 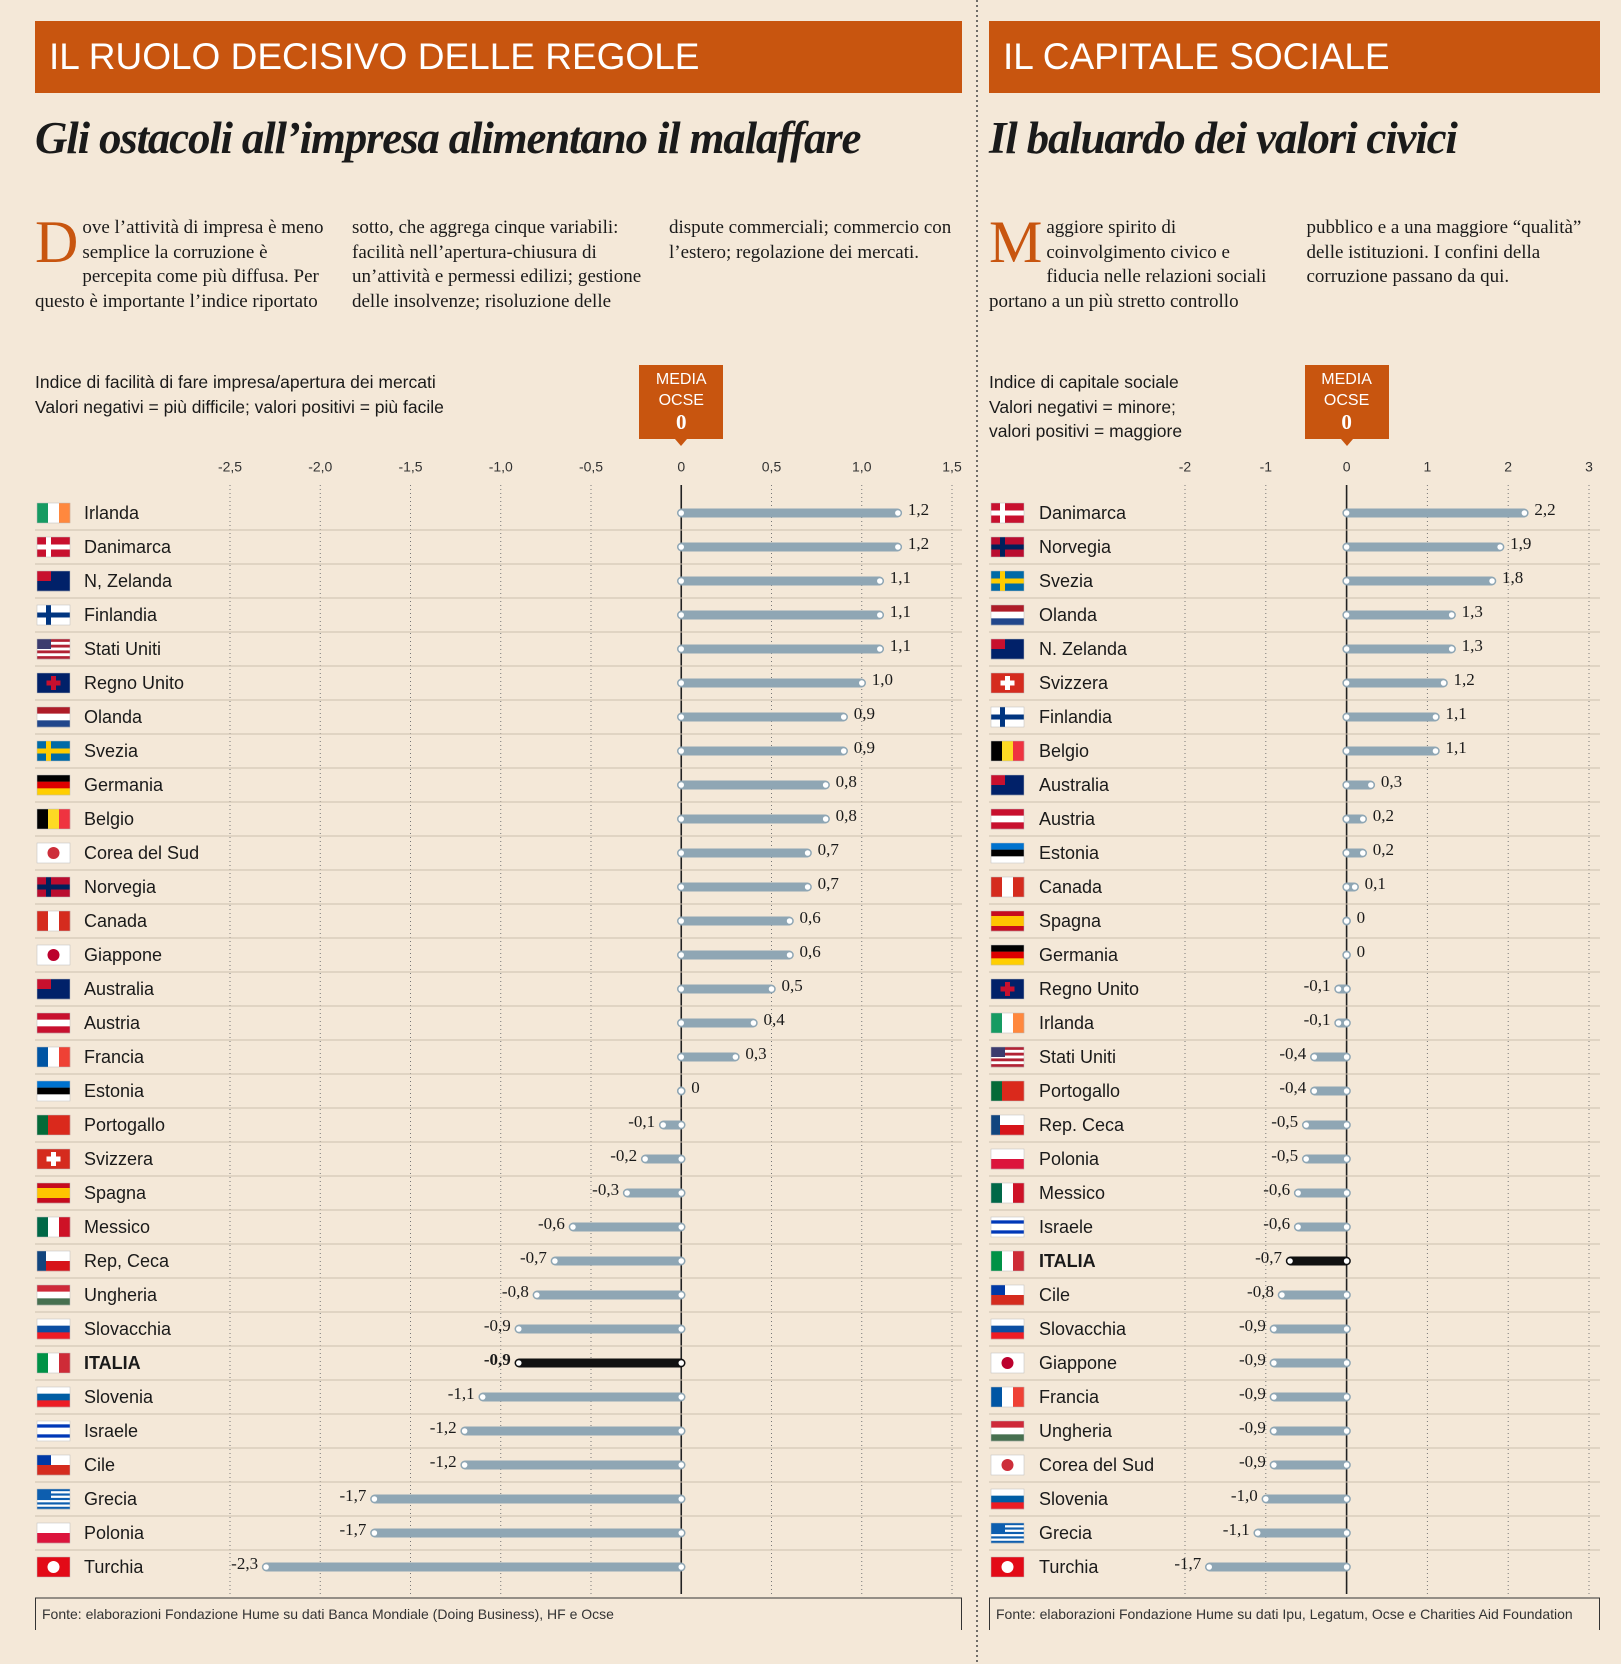 I want to click on value-label: 0,9, so click(x=864, y=747).